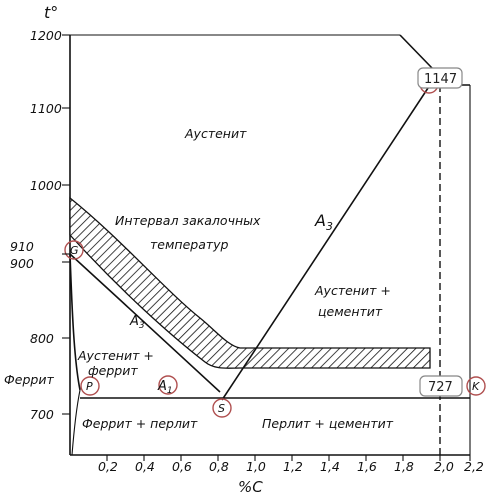  I want to click on x-tick-marks, so click(288, 458).